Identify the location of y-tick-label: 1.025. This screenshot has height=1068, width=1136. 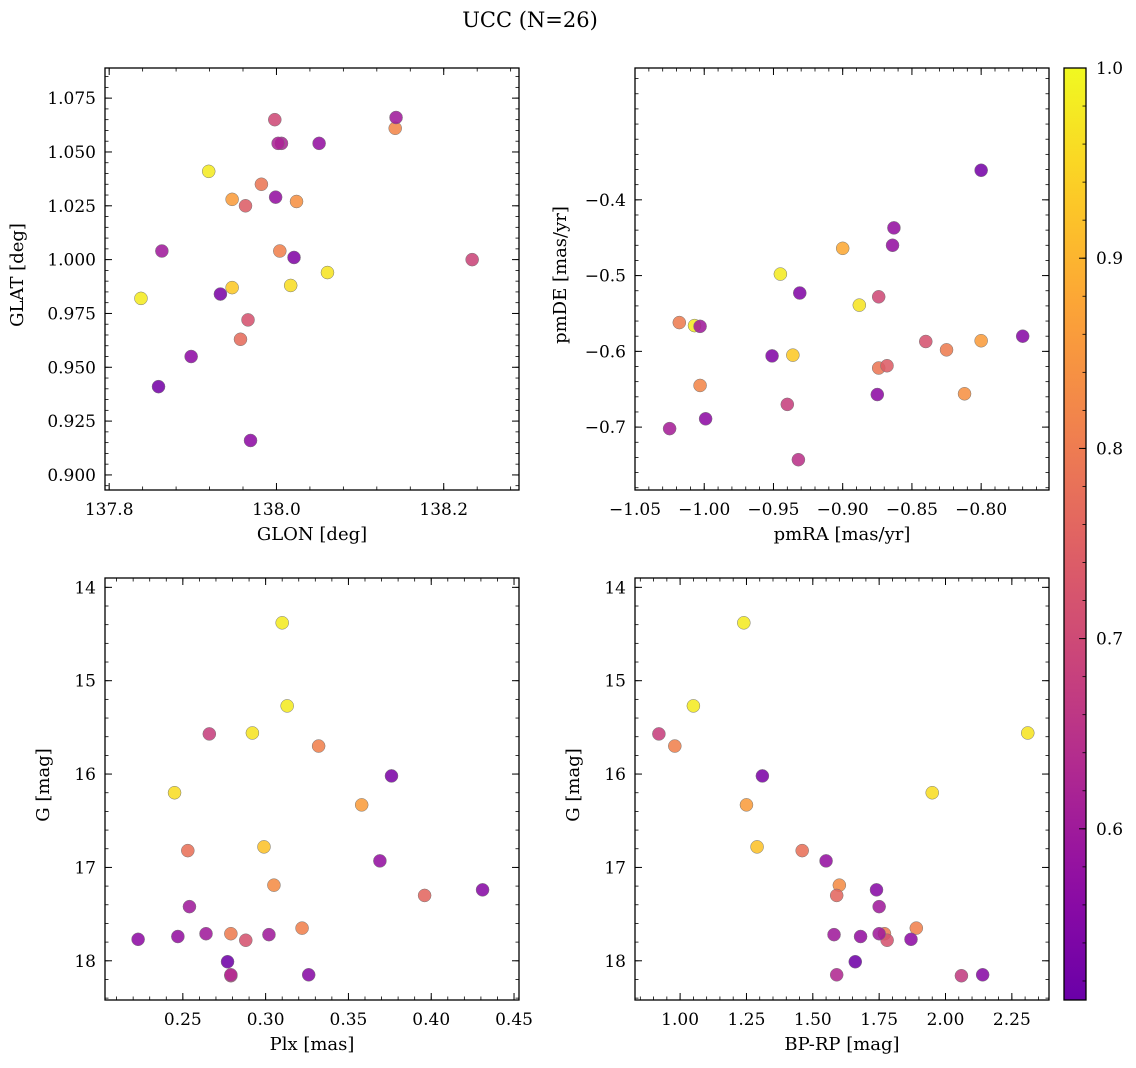
(71, 207).